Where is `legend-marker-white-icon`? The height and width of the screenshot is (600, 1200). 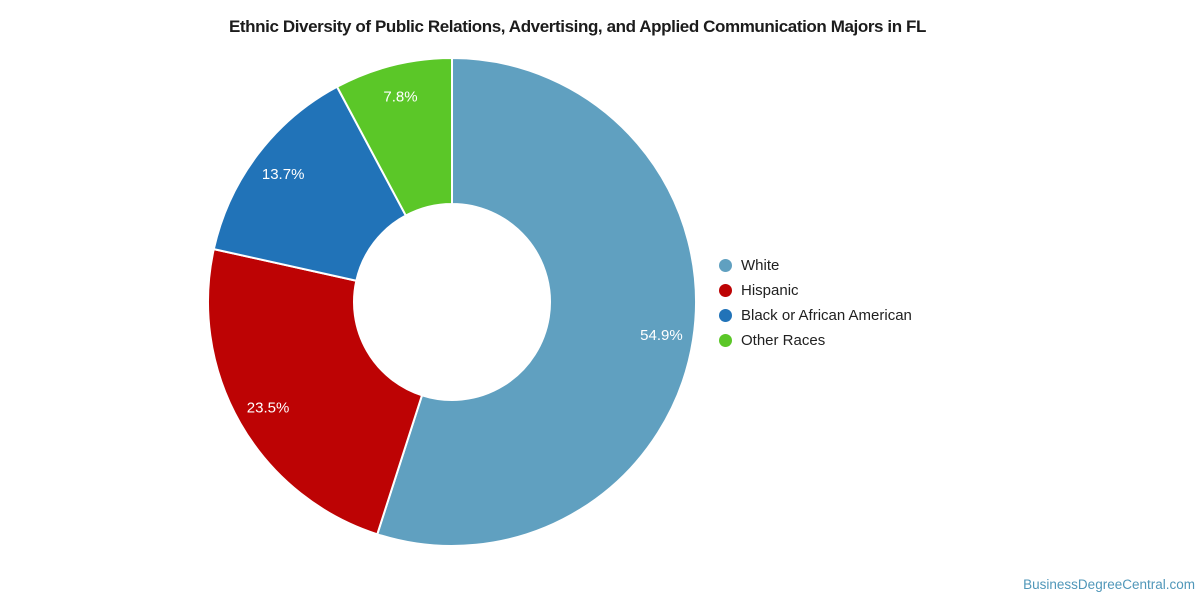
legend-marker-white-icon is located at coordinates (725, 265).